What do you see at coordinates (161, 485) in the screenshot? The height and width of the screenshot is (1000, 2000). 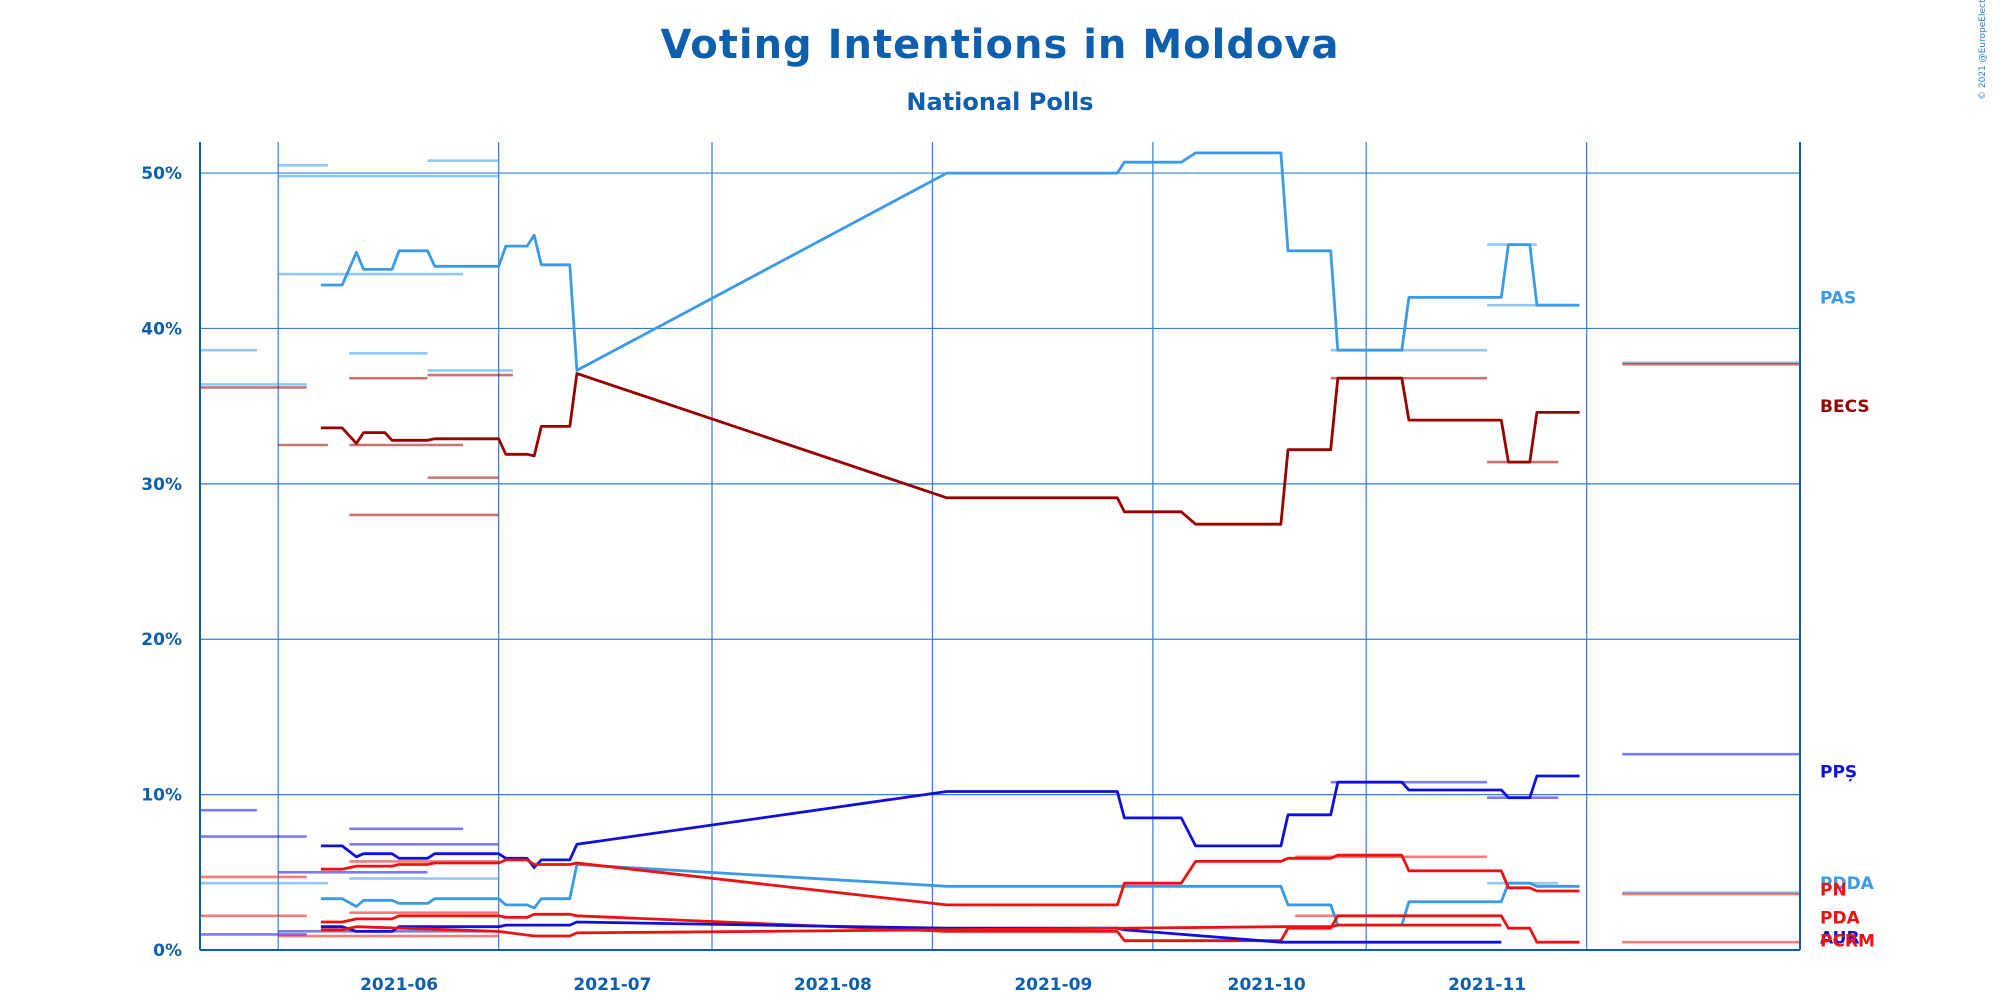 I see `y-tick-label: 30%` at bounding box center [161, 485].